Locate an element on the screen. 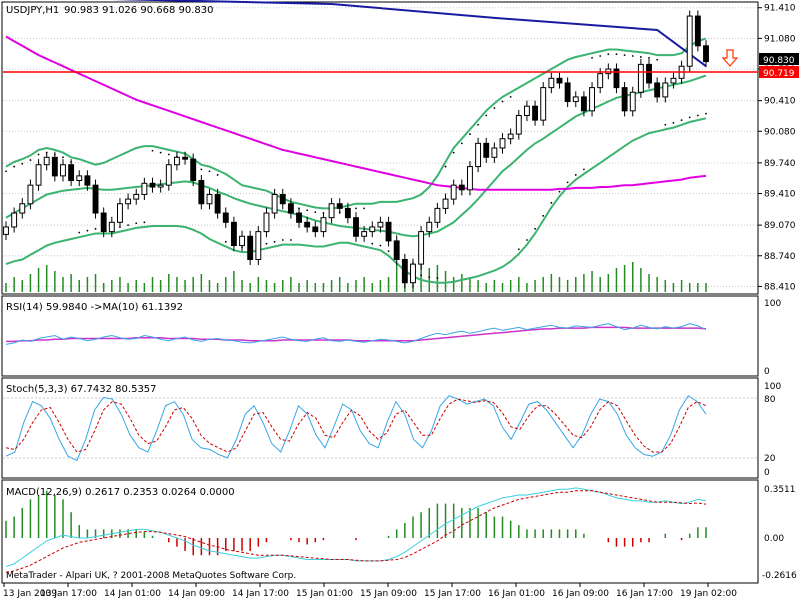  macd-tick-zero: 0.00 is located at coordinates (774, 539).